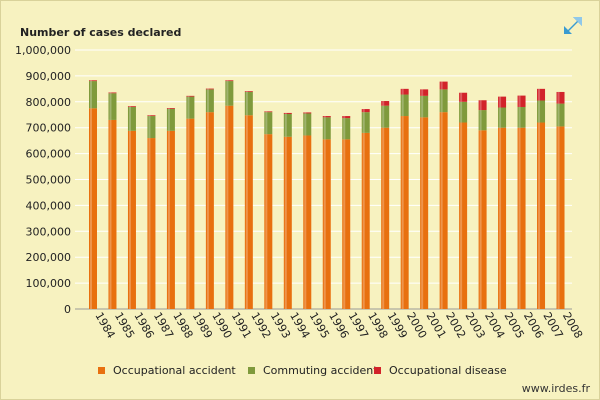  I want to click on x-tick-label: 2008, so click(572, 325).